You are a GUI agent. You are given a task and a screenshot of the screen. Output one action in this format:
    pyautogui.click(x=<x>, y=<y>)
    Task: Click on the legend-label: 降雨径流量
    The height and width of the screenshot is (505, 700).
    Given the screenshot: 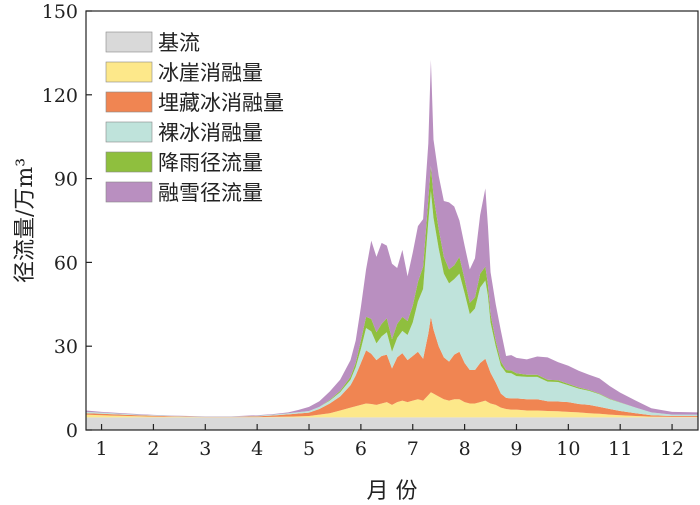 What is the action you would take?
    pyautogui.click(x=210, y=163)
    